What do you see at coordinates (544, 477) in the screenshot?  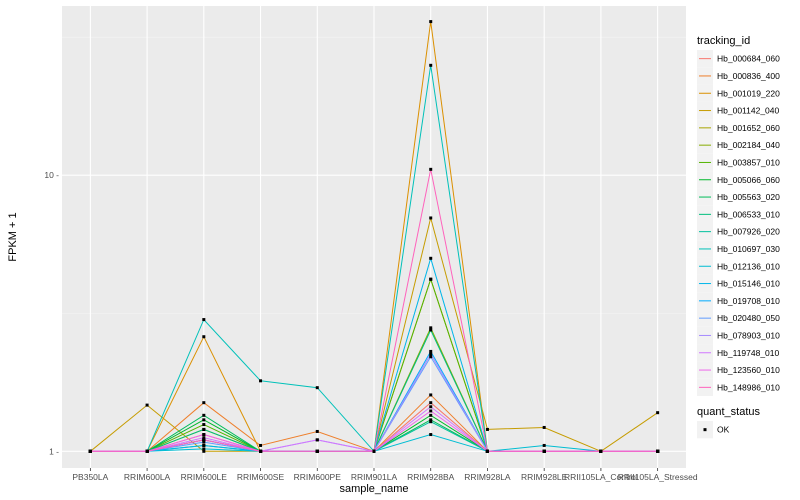 I see `x-tick-label: RRIM928LE` at bounding box center [544, 477].